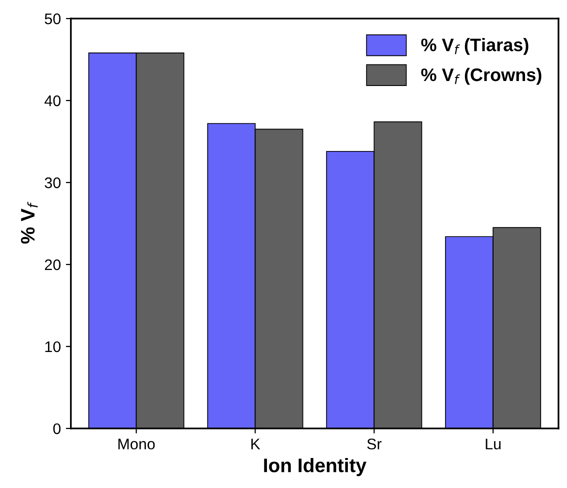 The height and width of the screenshot is (488, 567). I want to click on x-tick-label: K, so click(255, 444).